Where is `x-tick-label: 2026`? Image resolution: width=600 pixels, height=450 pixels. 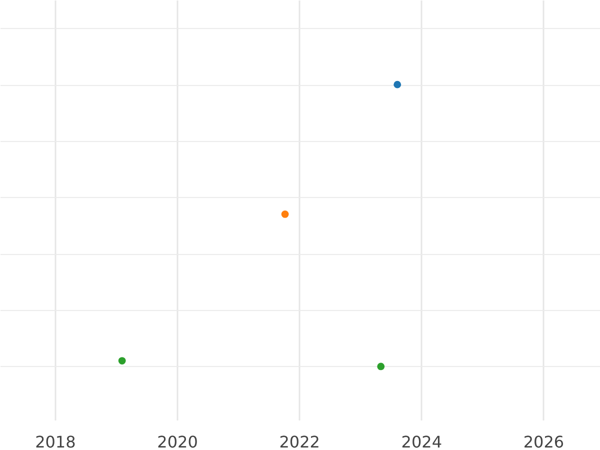 x-tick-label: 2026 is located at coordinates (543, 441).